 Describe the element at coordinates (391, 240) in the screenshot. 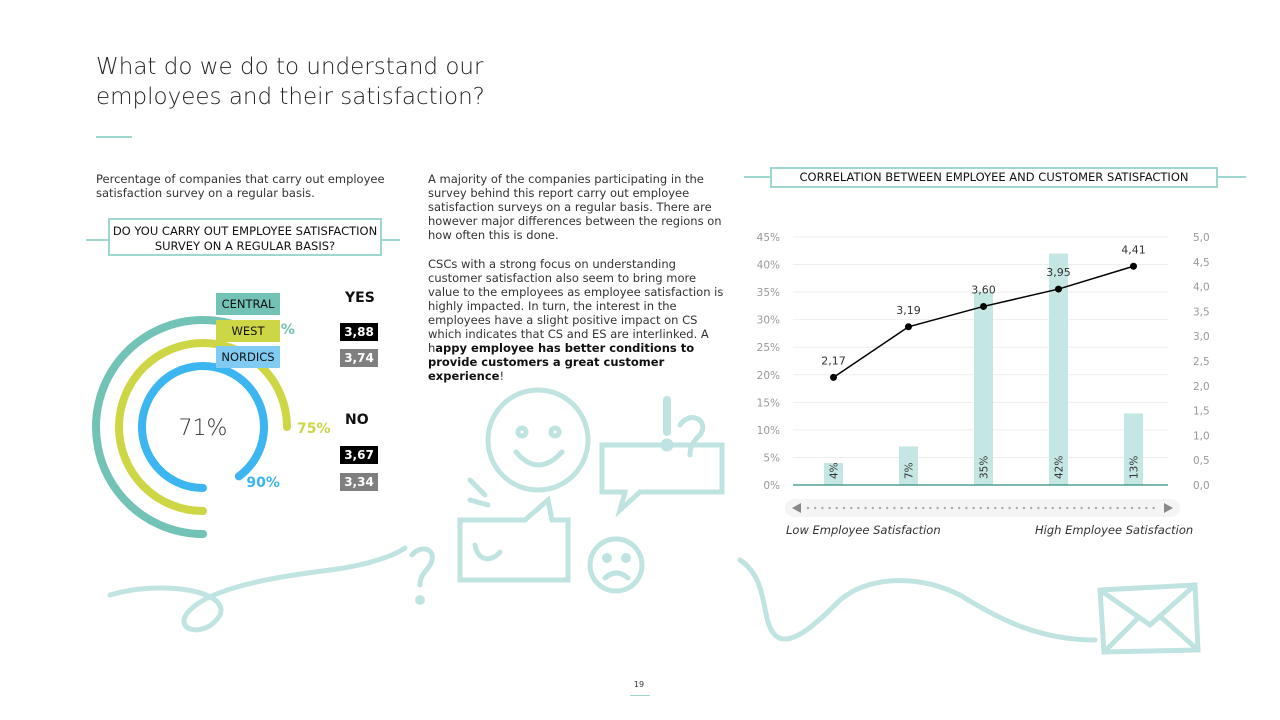

I see `question-line-right` at that location.